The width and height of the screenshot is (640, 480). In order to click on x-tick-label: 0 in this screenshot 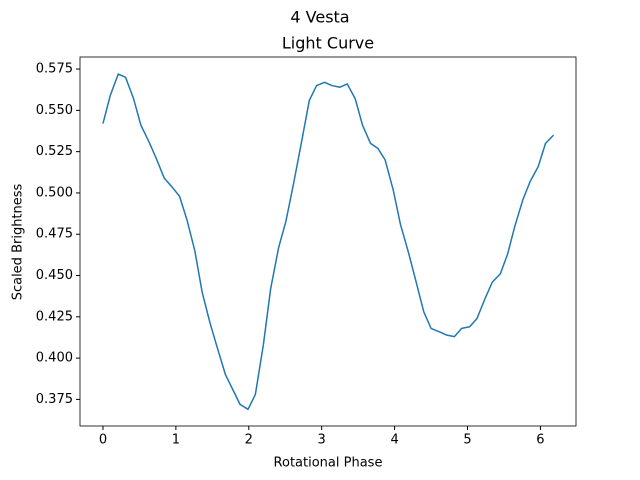, I will do `click(103, 440)`.